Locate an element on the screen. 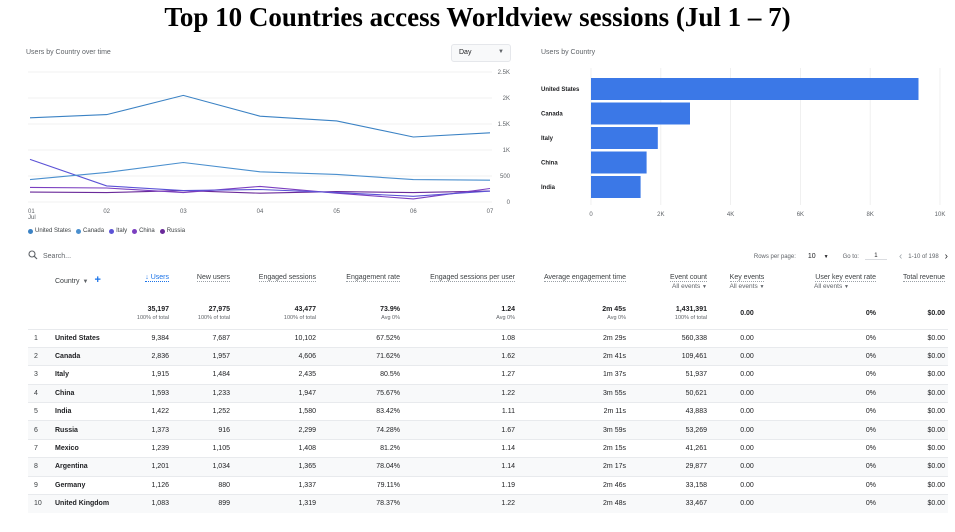  key-events-header: Key events All events ▼ is located at coordinates (747, 283).